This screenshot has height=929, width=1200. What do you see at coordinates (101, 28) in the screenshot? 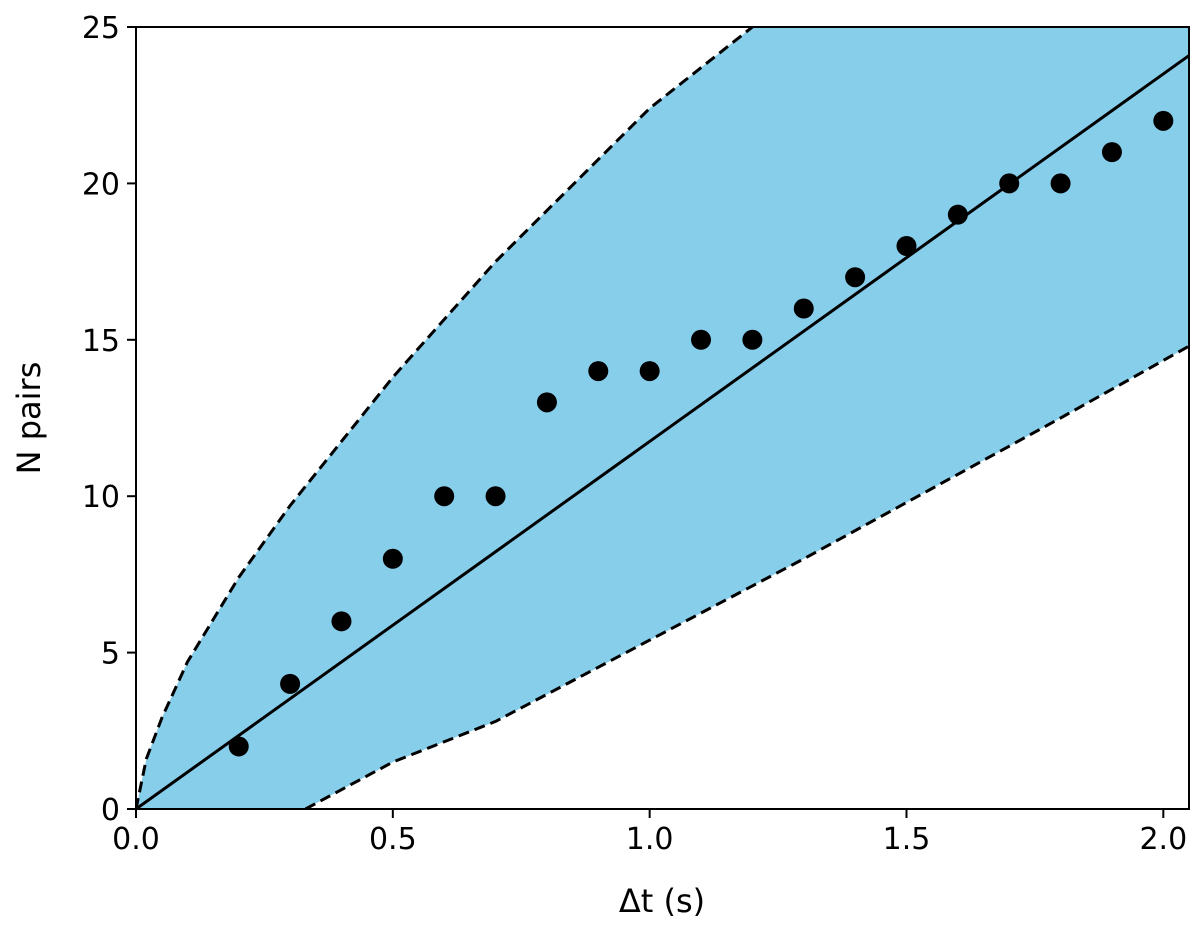
I see `y-tick-label: 25` at bounding box center [101, 28].